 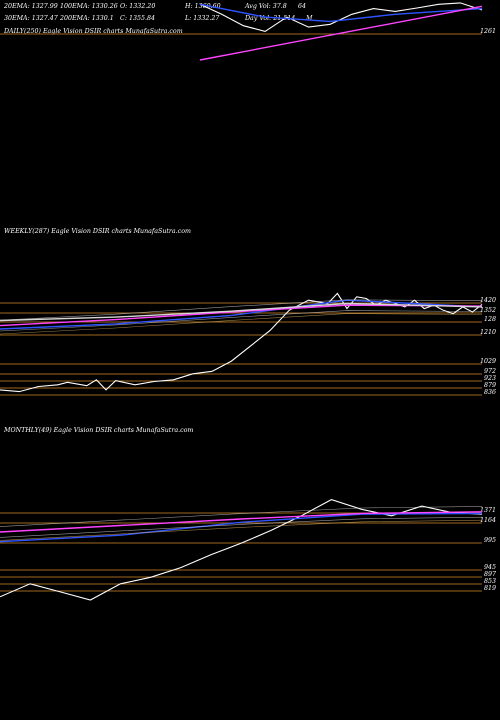 I want to click on level-label: 897, so click(x=490, y=574).